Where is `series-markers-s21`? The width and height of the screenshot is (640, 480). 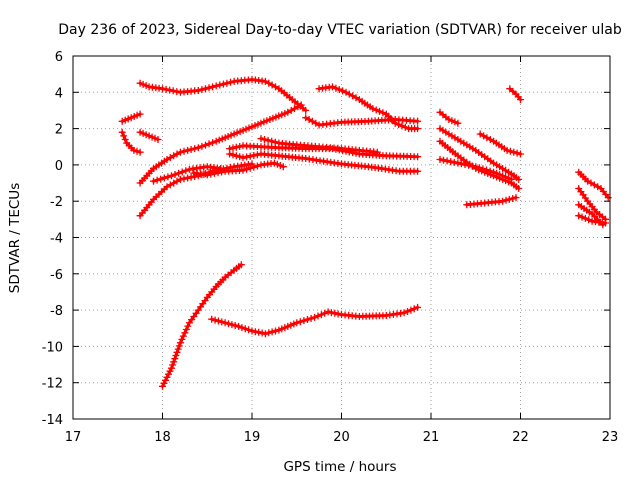
series-markers-s21 is located at coordinates (491, 201).